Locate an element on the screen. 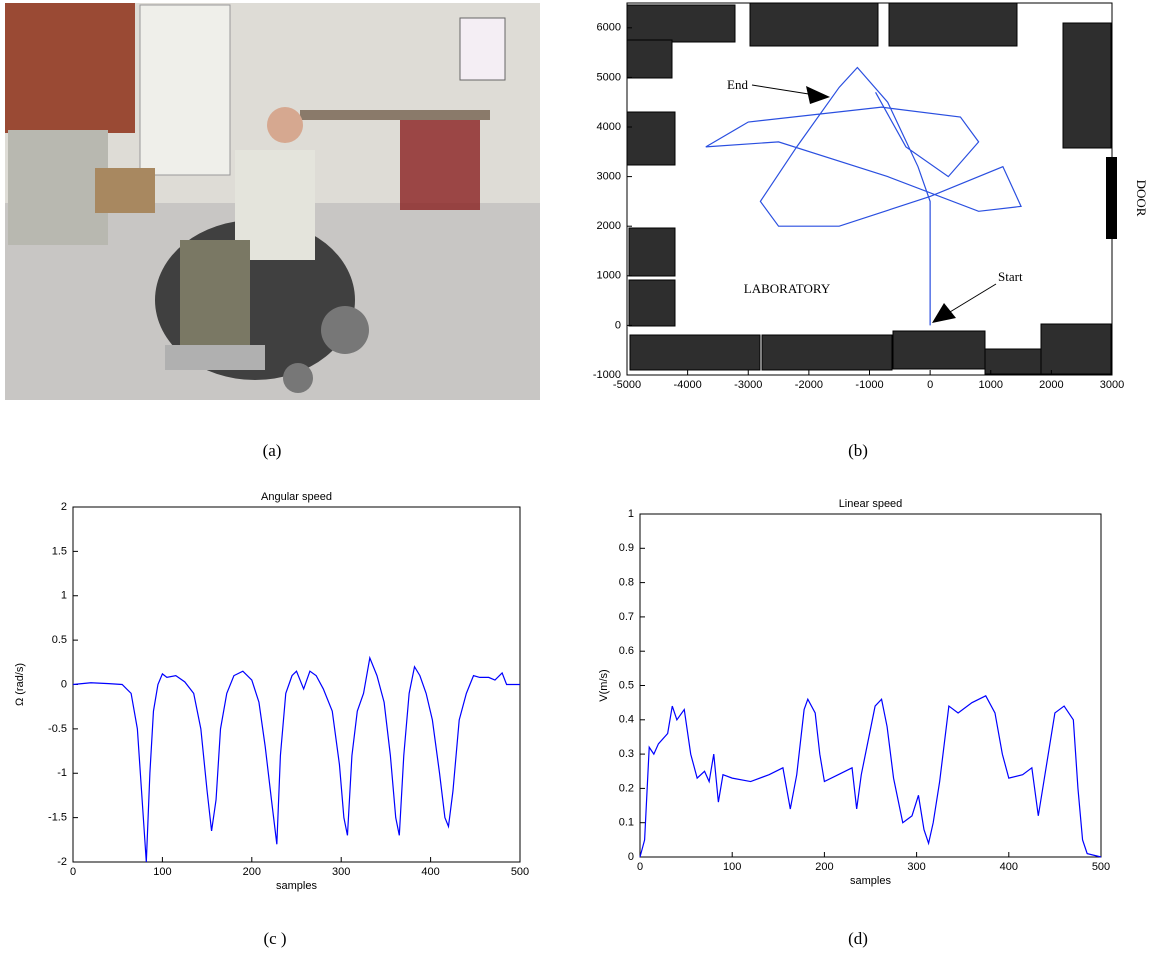  x-tick-label: 3000 is located at coordinates (1112, 385).